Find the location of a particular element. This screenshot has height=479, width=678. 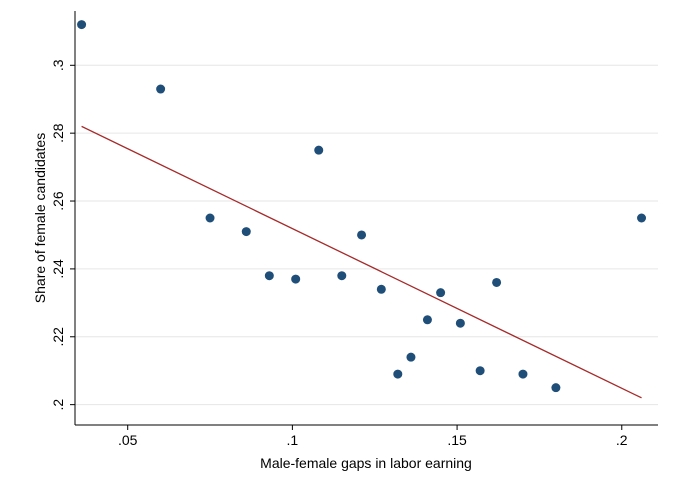

x-tick-label: .1 is located at coordinates (293, 440).